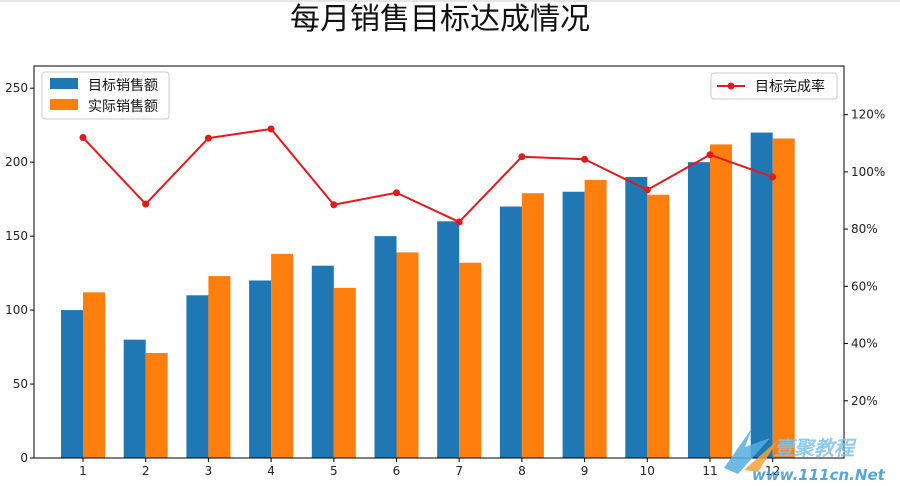 The width and height of the screenshot is (900, 486). What do you see at coordinates (209, 471) in the screenshot?
I see `x-tick-label-3: 3` at bounding box center [209, 471].